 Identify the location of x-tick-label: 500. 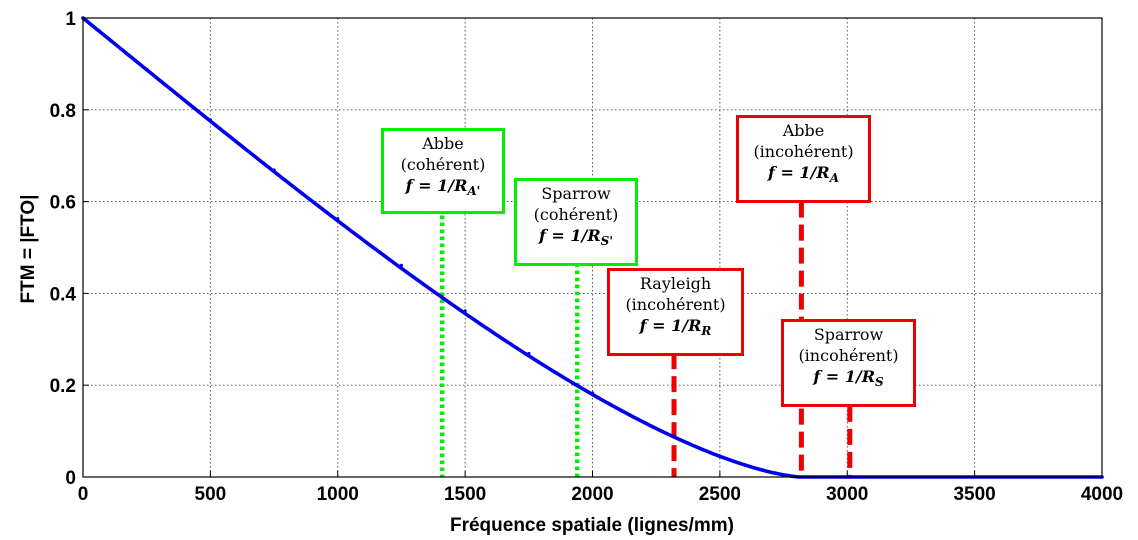
(211, 494).